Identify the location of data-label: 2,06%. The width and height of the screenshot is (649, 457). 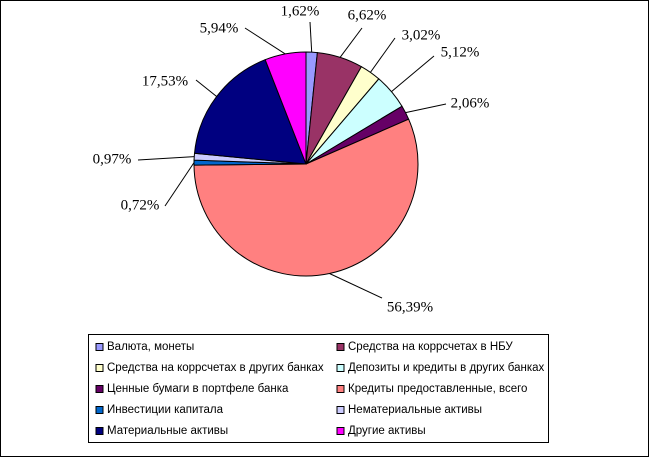
(470, 103).